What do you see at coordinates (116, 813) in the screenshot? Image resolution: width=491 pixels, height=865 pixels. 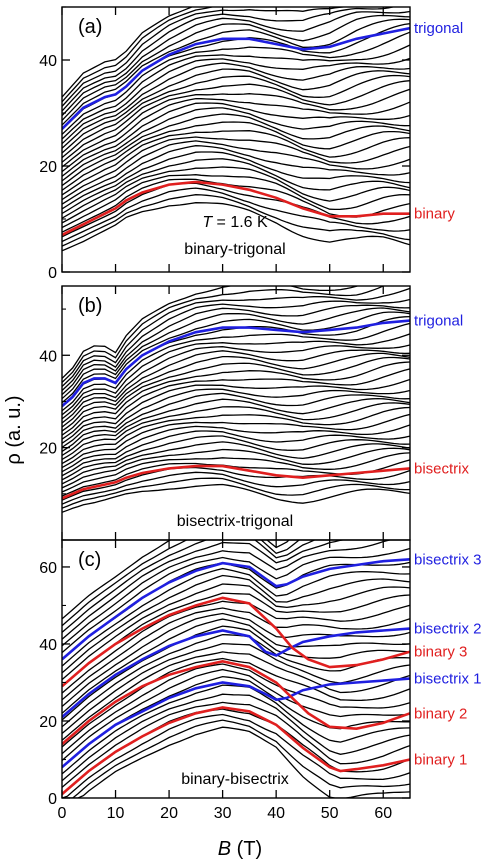 I see `x-tick-label: 10` at bounding box center [116, 813].